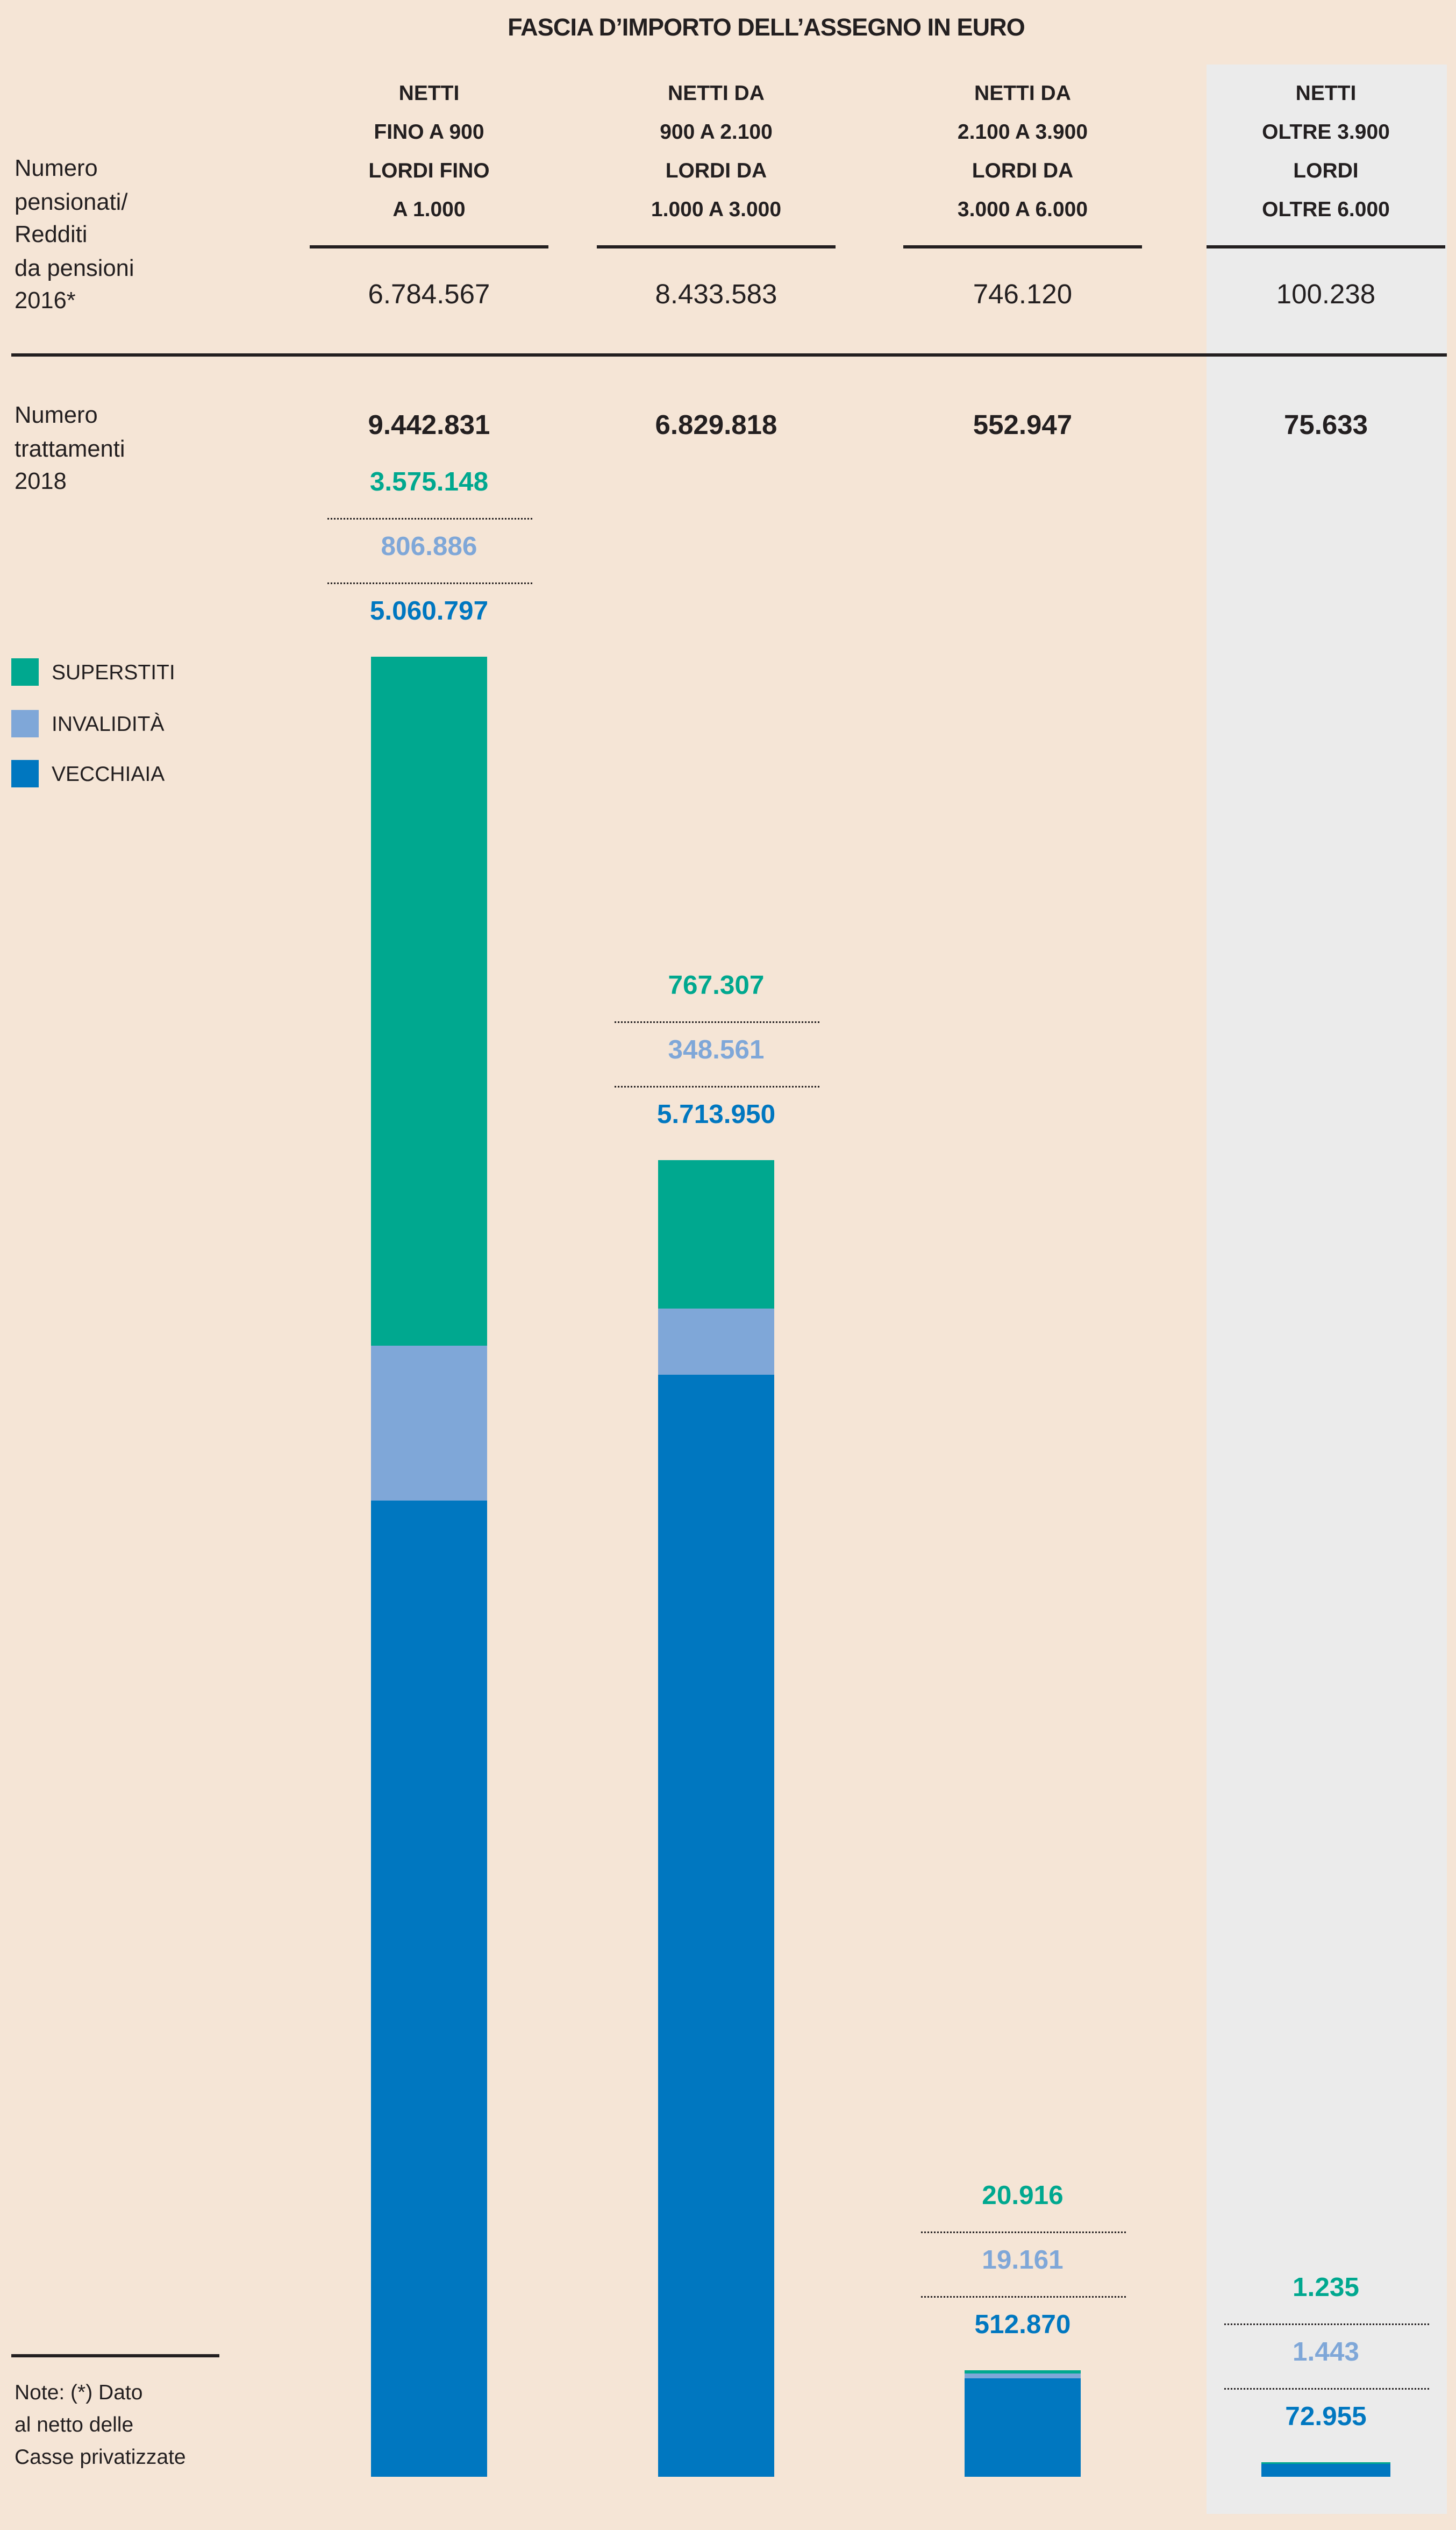 This screenshot has width=1456, height=2530. I want to click on footnote-line: Note: (*) Dato, so click(79, 2392).